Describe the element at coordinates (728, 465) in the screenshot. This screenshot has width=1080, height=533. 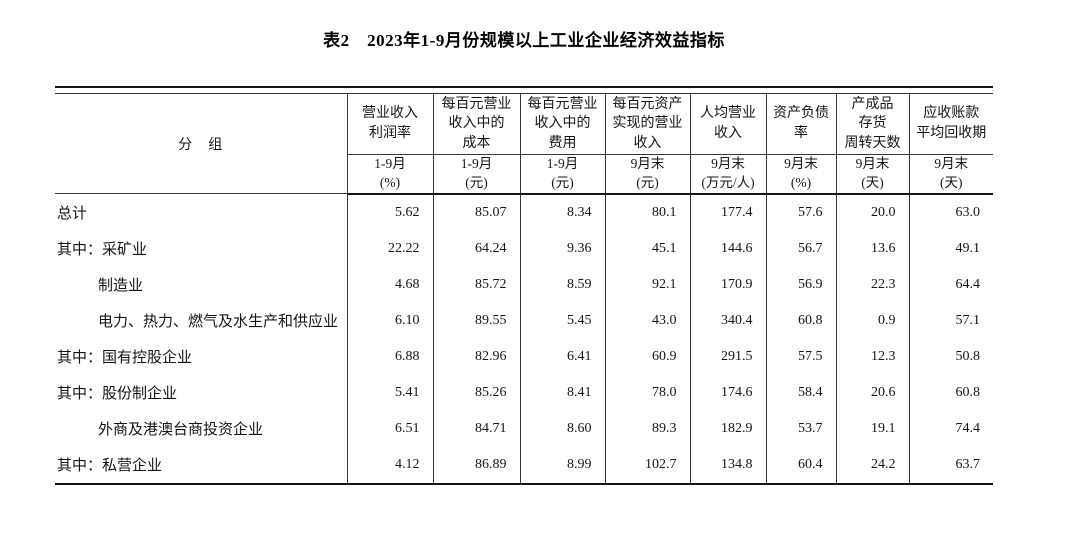
I see `cell-value: 134.8` at that location.